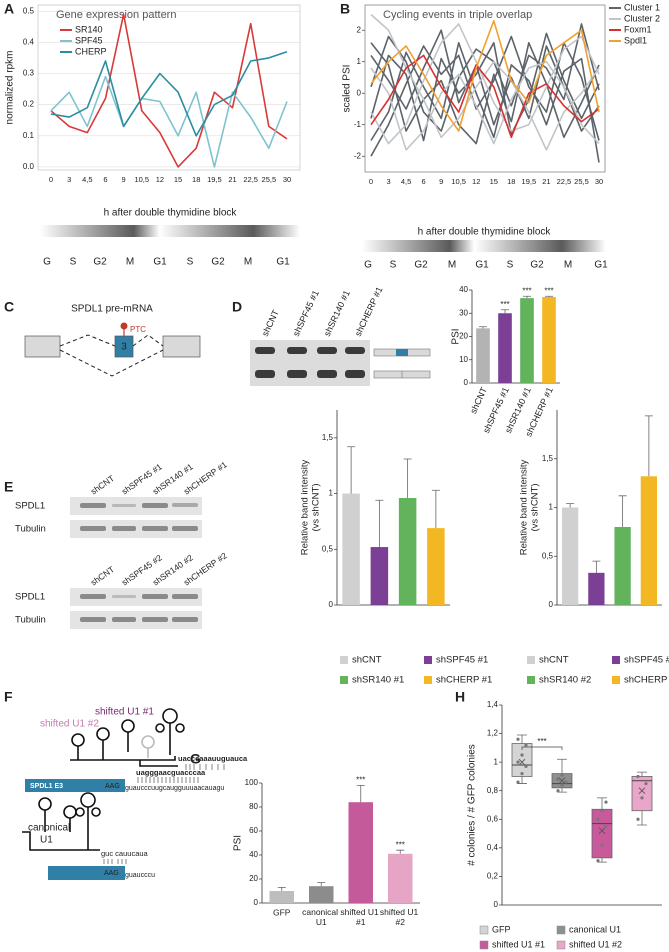 This screenshot has width=669, height=952. Describe the element at coordinates (218, 262) in the screenshot. I see `phase-label: G2` at that location.